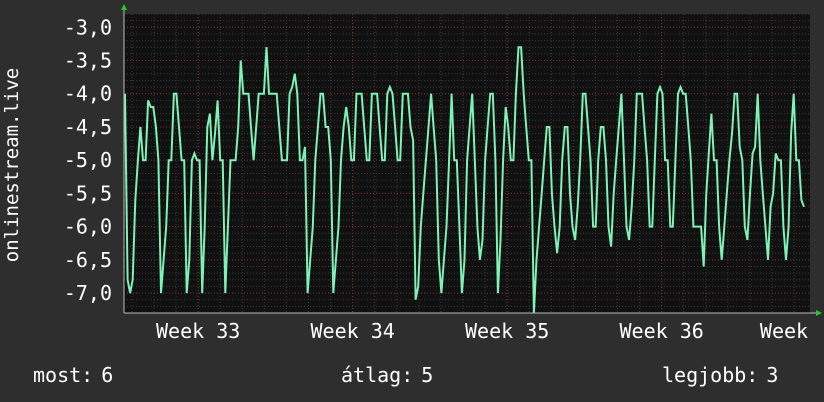  What do you see at coordinates (784, 331) in the screenshot?
I see `x-tick-label: Week` at bounding box center [784, 331].